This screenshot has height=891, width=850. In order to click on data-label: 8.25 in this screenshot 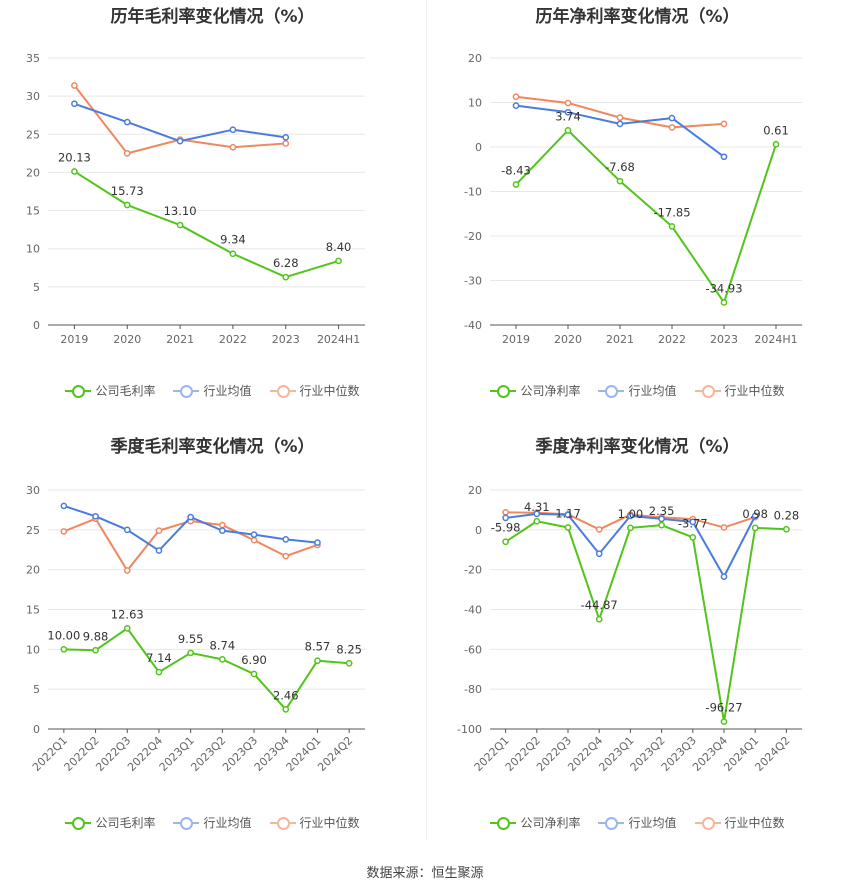, I will do `click(349, 649)`.